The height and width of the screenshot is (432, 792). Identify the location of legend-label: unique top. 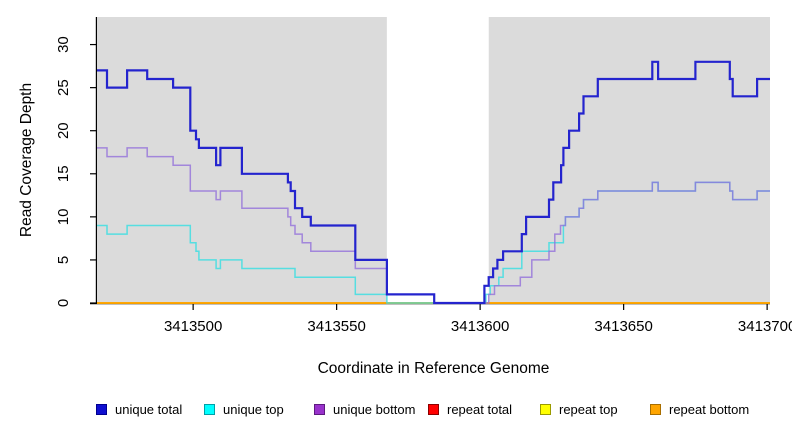
(253, 409).